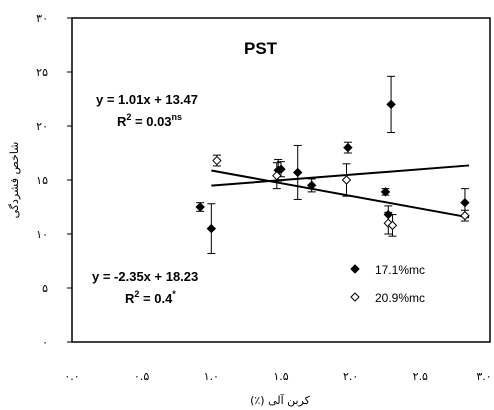 This screenshot has width=494, height=410. I want to click on x-tick-label: ۲.۵, so click(420, 376).